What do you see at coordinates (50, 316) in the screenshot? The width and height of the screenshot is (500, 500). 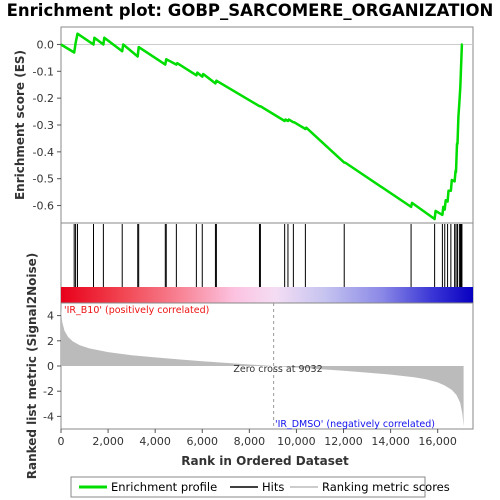 I see `metric-y-tick-label: 4` at bounding box center [50, 316].